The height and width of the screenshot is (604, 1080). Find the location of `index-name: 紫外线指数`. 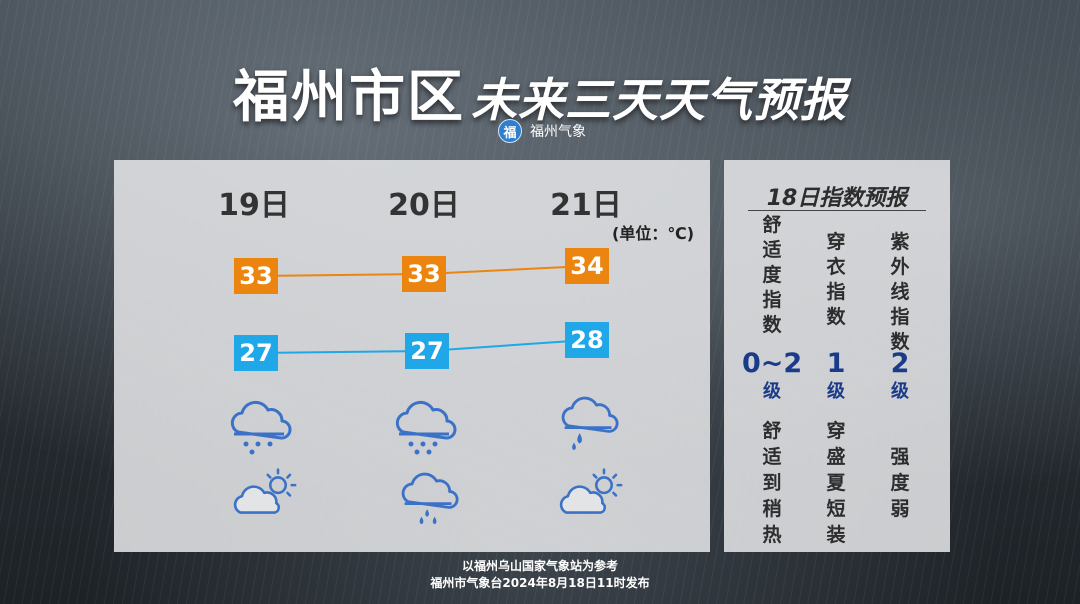

index-name: 紫外线指数 is located at coordinates (900, 292).